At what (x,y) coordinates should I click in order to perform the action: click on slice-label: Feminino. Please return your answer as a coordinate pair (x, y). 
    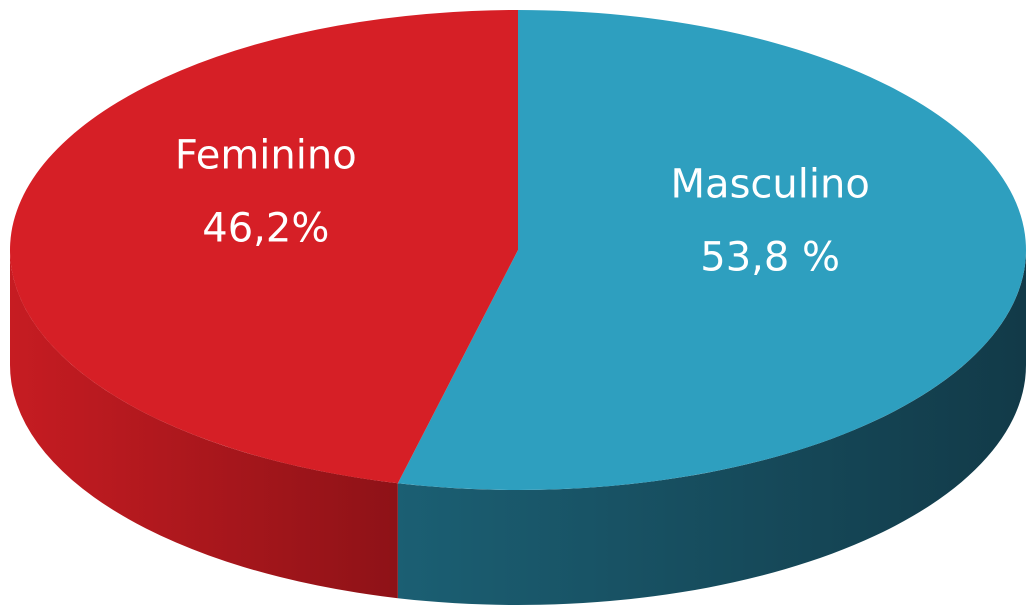
    Looking at the image, I should click on (266, 156).